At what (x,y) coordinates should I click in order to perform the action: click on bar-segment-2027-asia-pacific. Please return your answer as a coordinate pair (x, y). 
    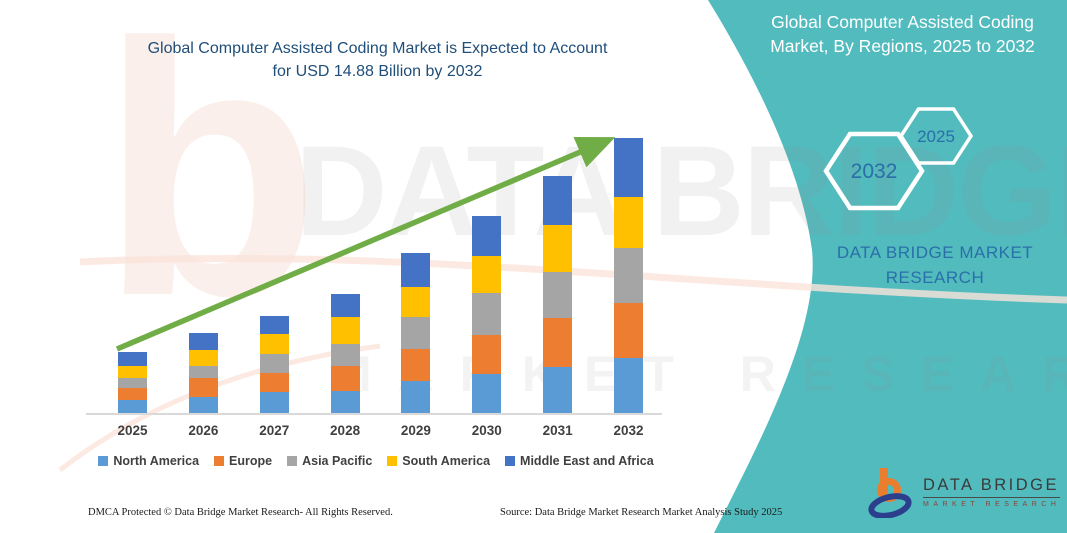
    Looking at the image, I should click on (274, 363).